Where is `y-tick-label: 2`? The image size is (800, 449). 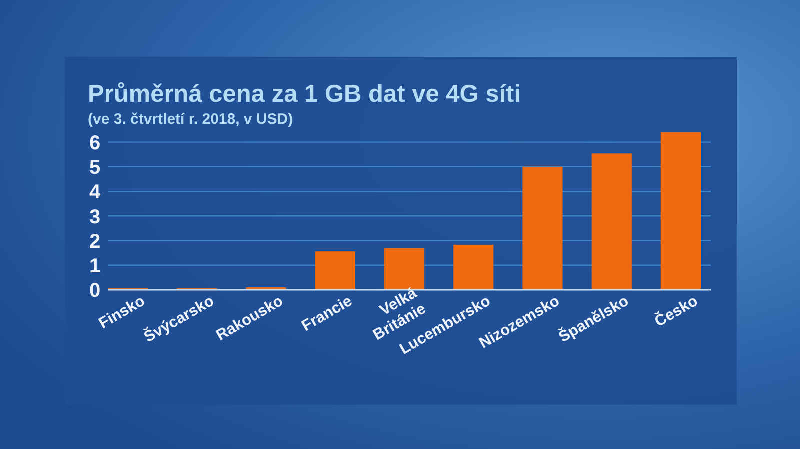 y-tick-label: 2 is located at coordinates (95, 241).